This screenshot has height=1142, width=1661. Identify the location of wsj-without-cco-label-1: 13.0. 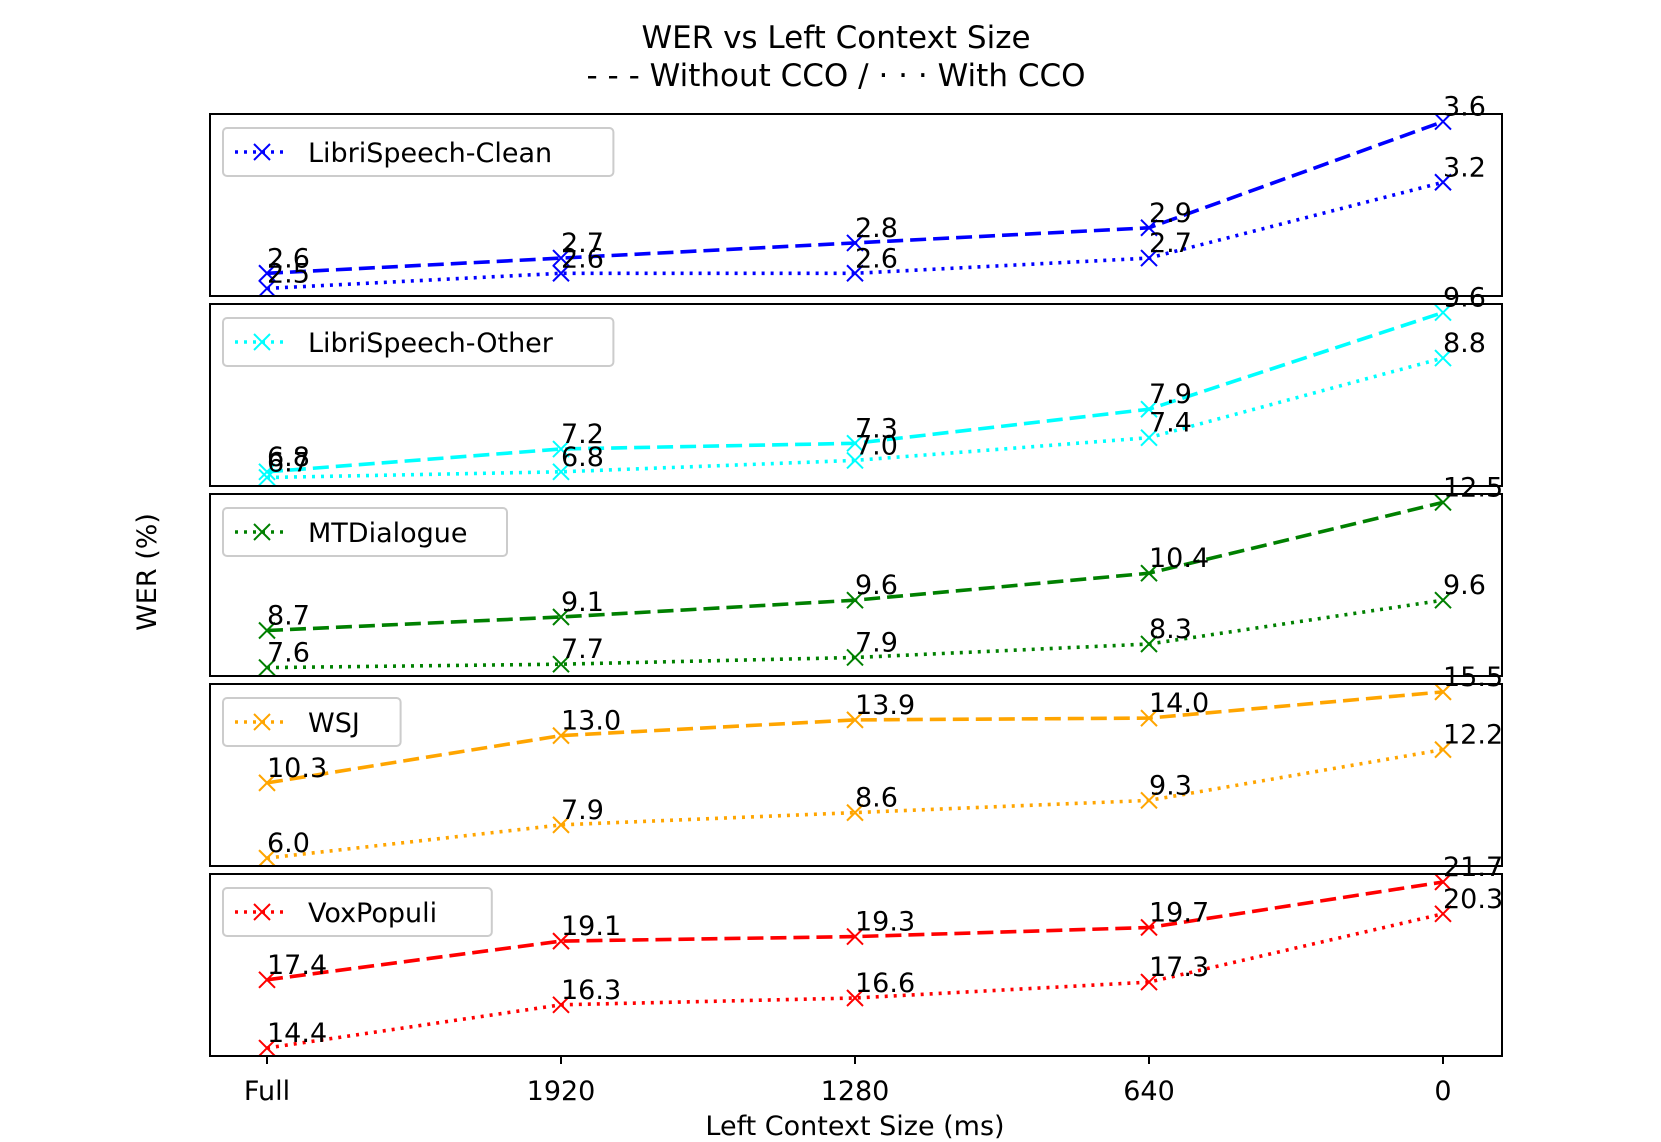
(591, 721).